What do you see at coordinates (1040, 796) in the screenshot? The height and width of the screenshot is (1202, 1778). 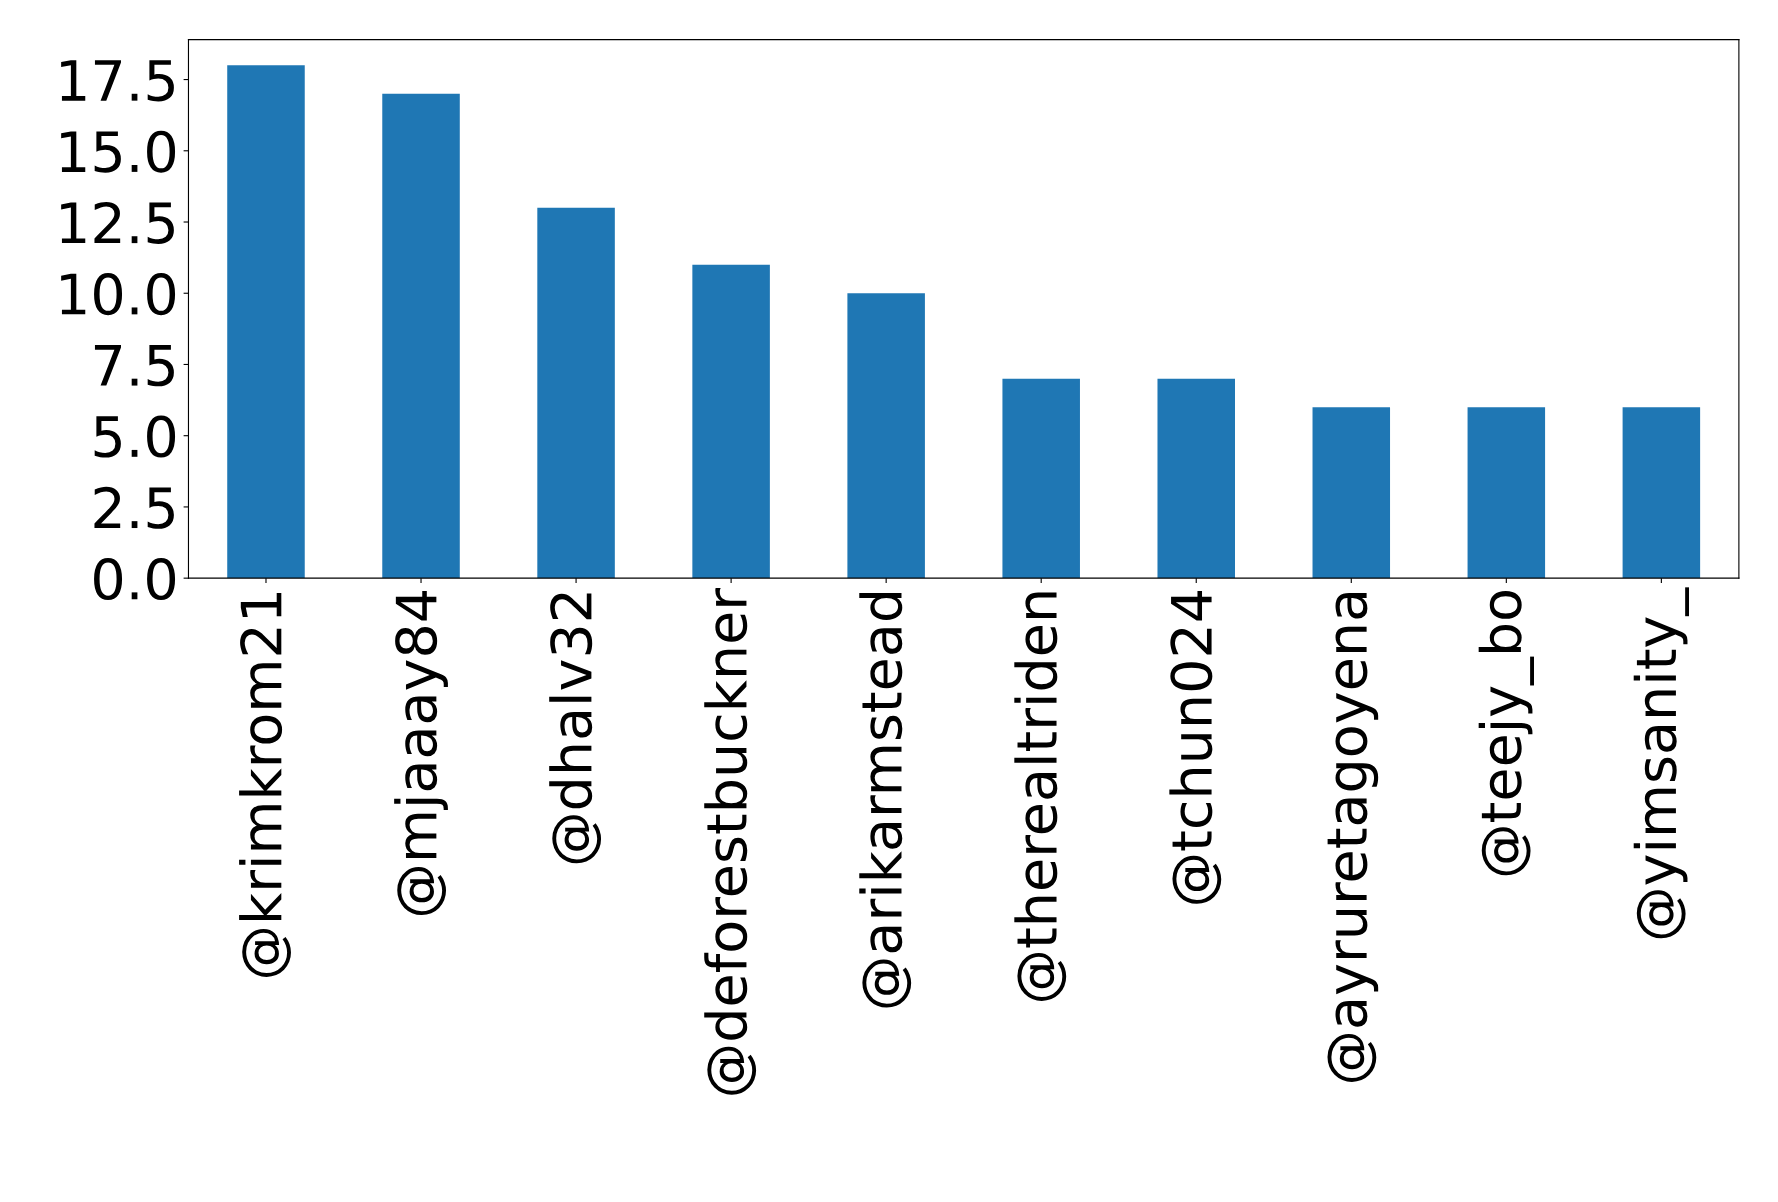 I see `x-tick-label: @therealtriden` at bounding box center [1040, 796].